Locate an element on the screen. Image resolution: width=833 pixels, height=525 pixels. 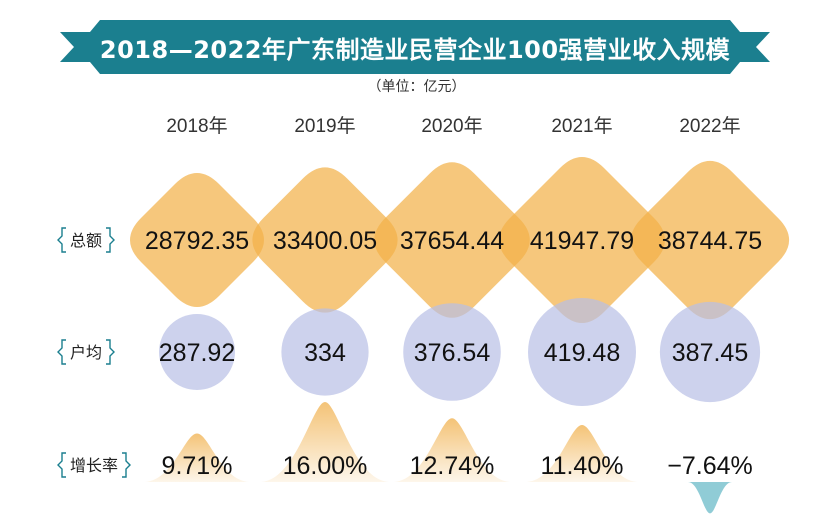
total-value-label: 37654.44 is located at coordinates (452, 241).